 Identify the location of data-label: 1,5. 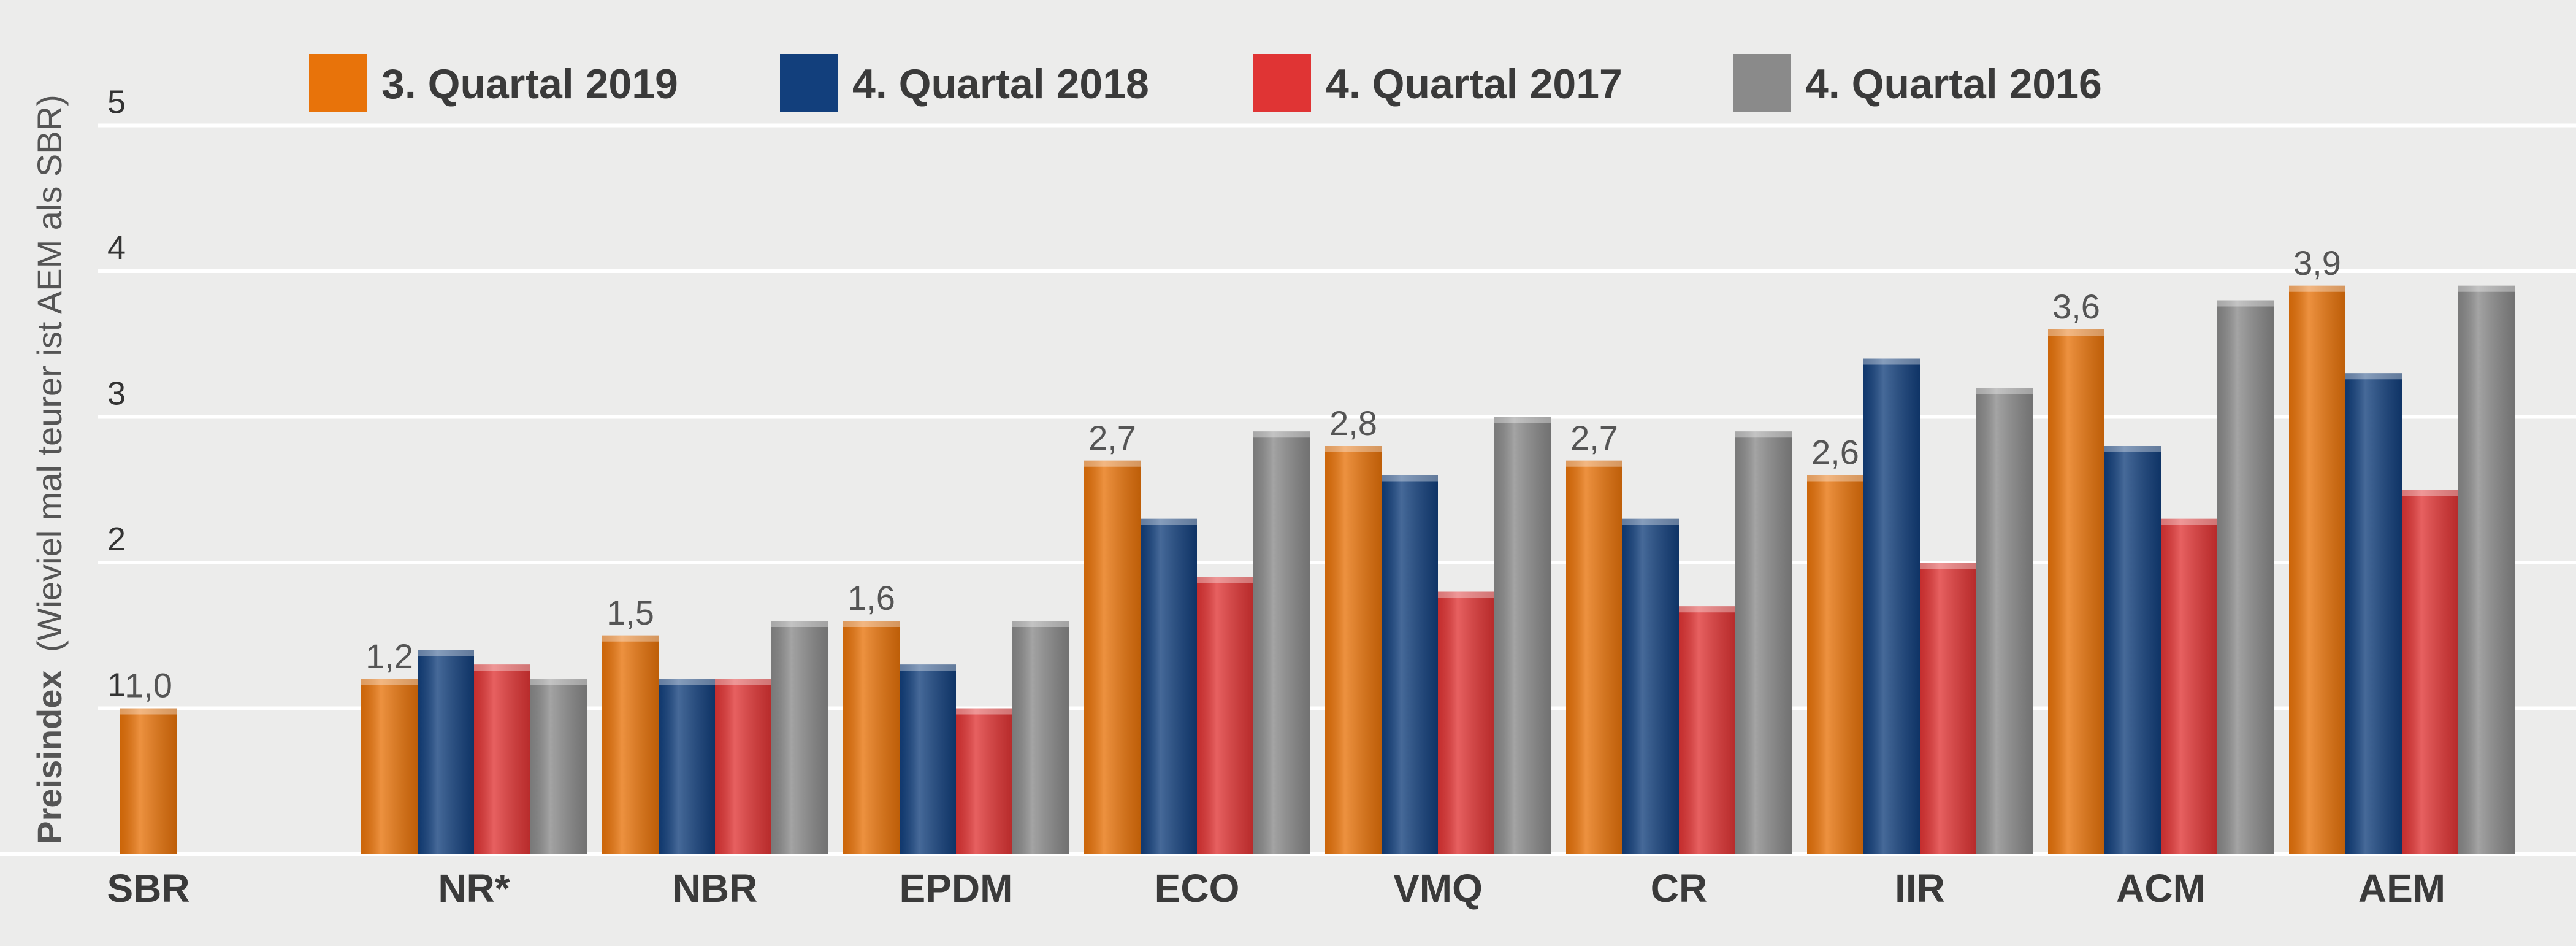
(630, 613).